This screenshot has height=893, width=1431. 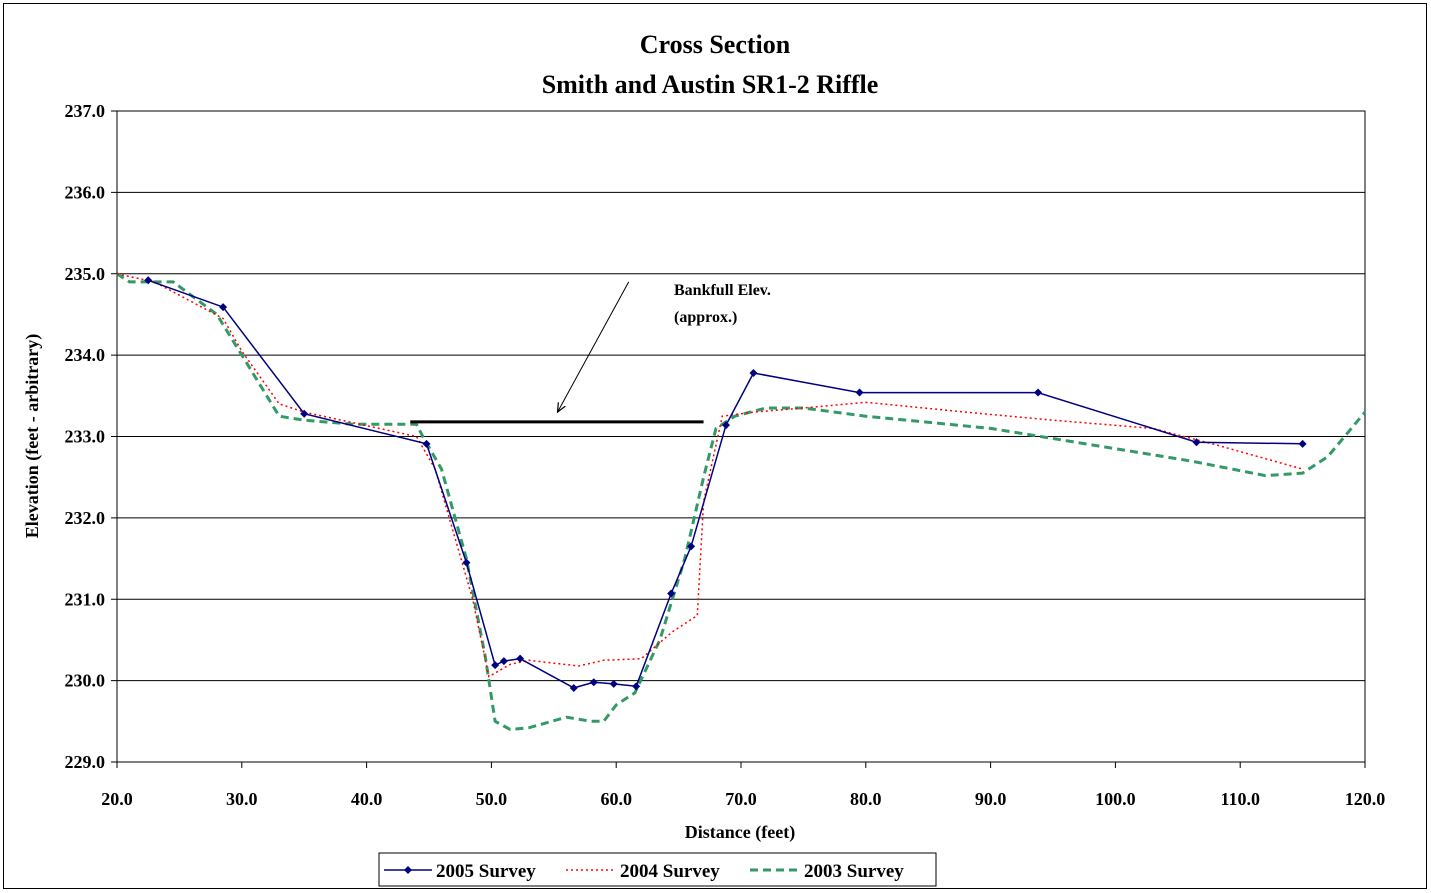 I want to click on y-tick-label: 229.0, so click(x=85, y=762).